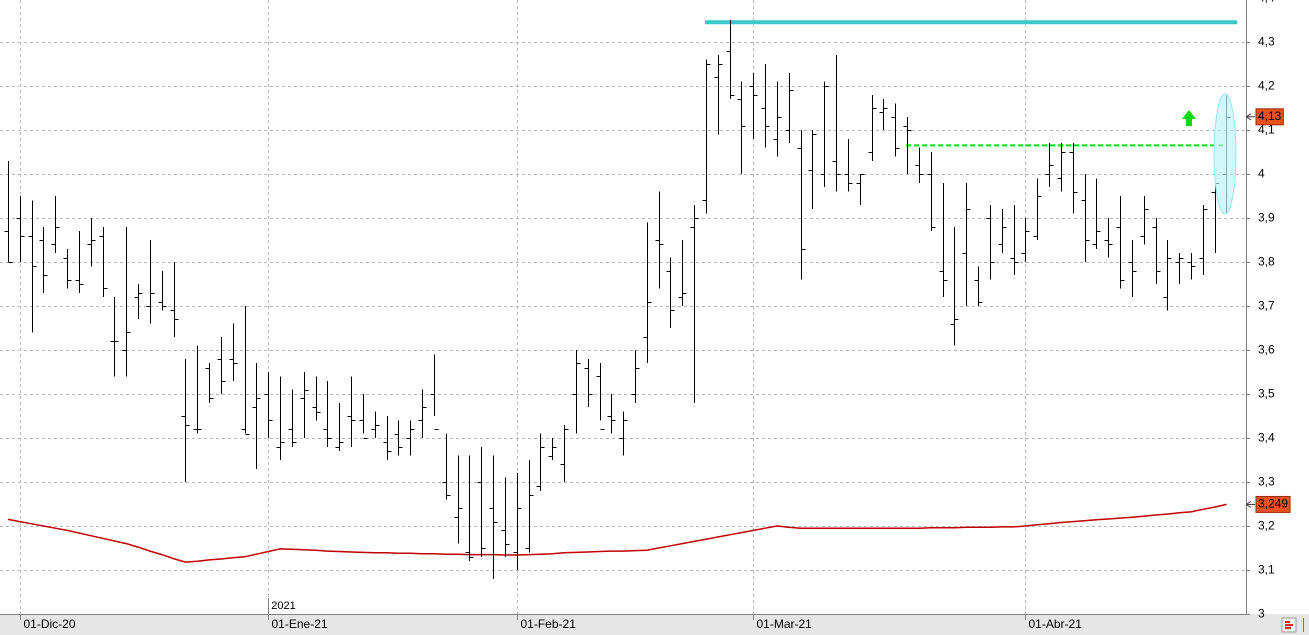 The width and height of the screenshot is (1309, 635). What do you see at coordinates (1266, 262) in the screenshot?
I see `y-tick-label: 3,8` at bounding box center [1266, 262].